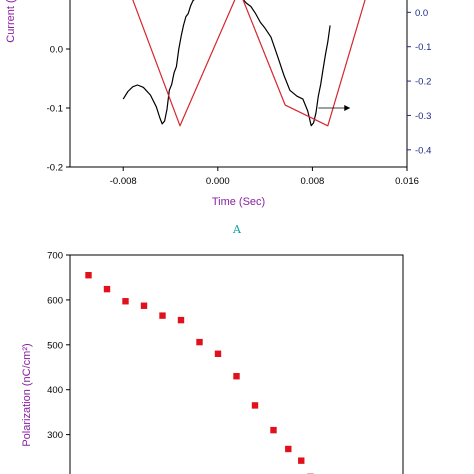 The width and height of the screenshot is (474, 474). What do you see at coordinates (237, 229) in the screenshot?
I see `panel-label: A` at bounding box center [237, 229].